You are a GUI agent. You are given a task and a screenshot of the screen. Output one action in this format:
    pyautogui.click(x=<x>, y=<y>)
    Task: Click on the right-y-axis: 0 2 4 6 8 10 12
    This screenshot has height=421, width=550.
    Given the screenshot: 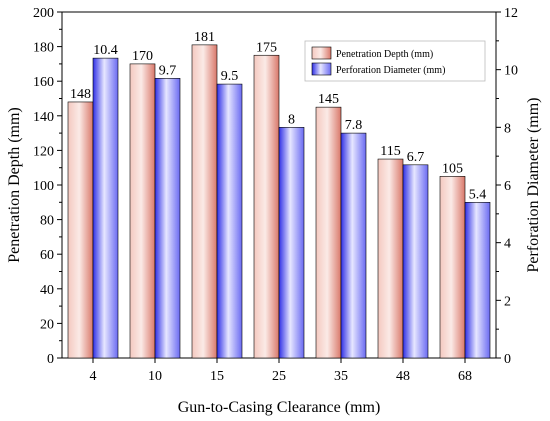 What is the action you would take?
    pyautogui.click(x=507, y=186)
    